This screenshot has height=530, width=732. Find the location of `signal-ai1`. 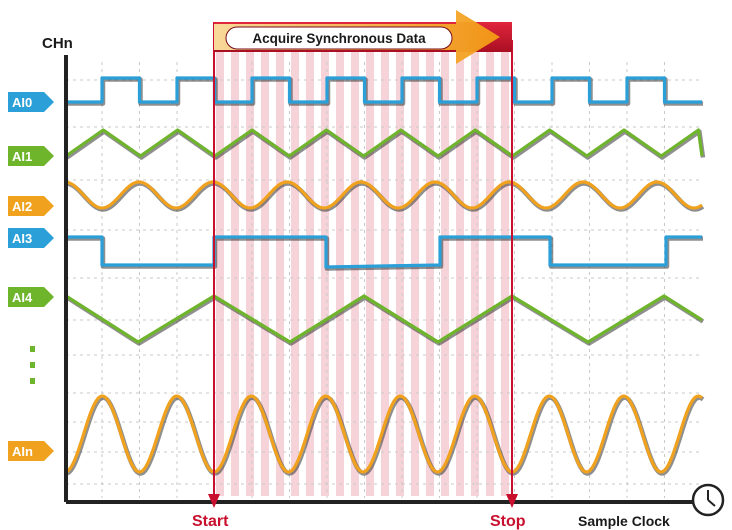

signal-ai1 is located at coordinates (384, 143).